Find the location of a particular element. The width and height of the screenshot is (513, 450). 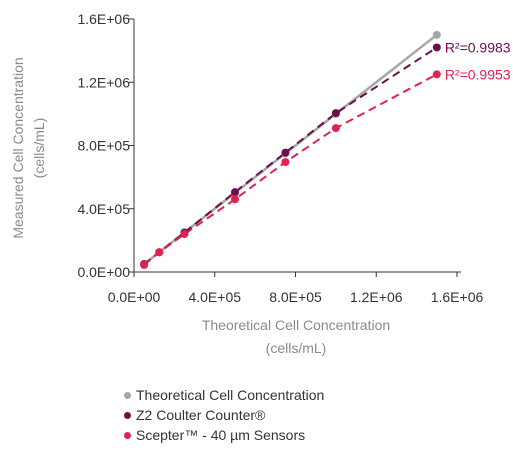

x-tick-label: 0.0E+00 is located at coordinates (134, 297).